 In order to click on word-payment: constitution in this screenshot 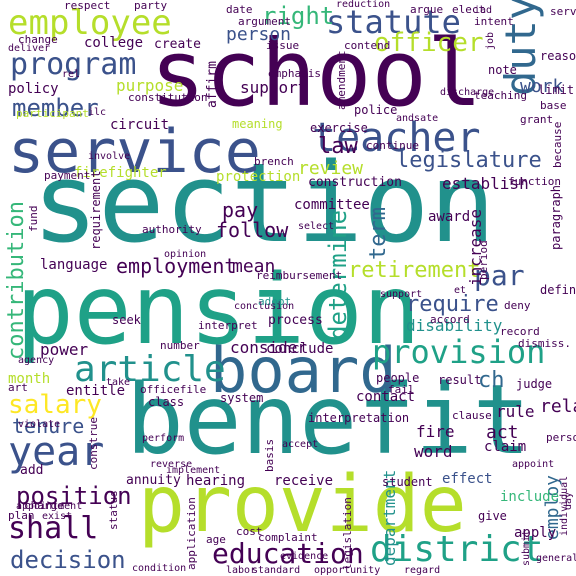, I will do `click(168, 97)`.